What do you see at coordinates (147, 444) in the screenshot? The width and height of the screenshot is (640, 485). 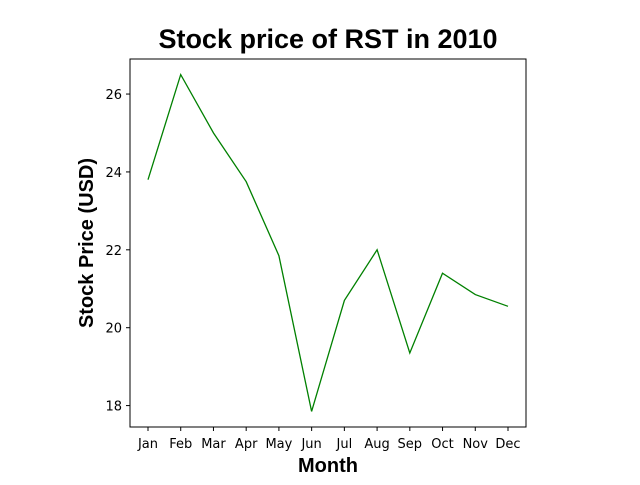 I see `x-tick-label: Jan` at bounding box center [147, 444].